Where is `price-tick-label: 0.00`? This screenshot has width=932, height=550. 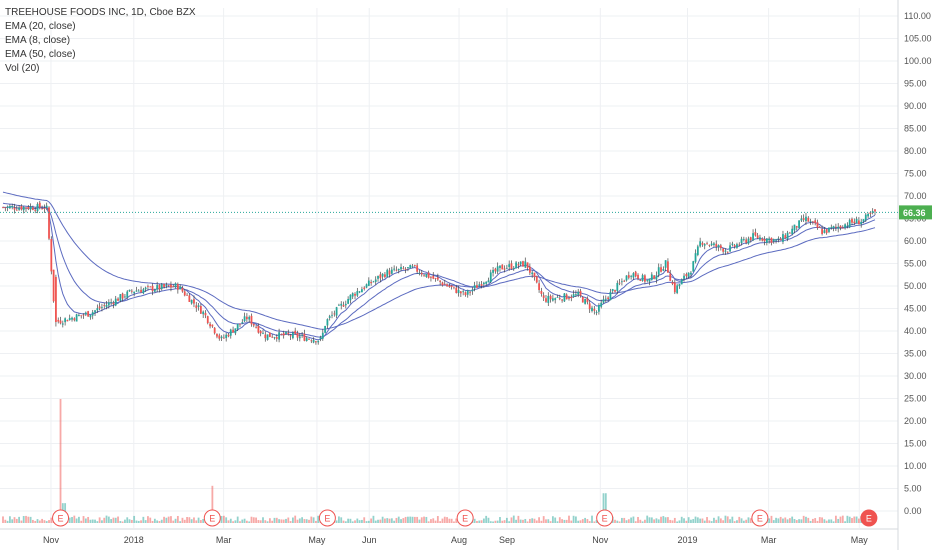 price-tick-label: 0.00 is located at coordinates (913, 511).